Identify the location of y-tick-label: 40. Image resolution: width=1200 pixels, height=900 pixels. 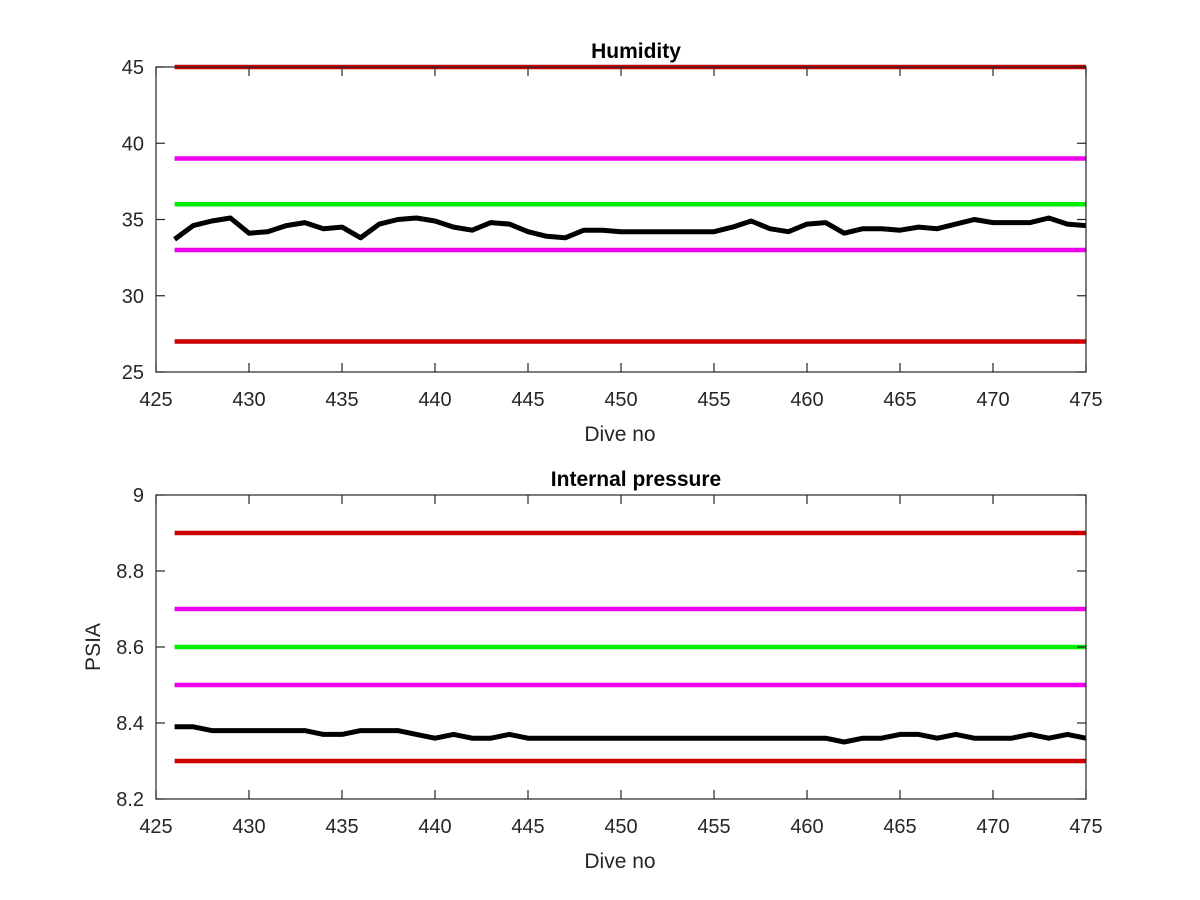
(133, 144).